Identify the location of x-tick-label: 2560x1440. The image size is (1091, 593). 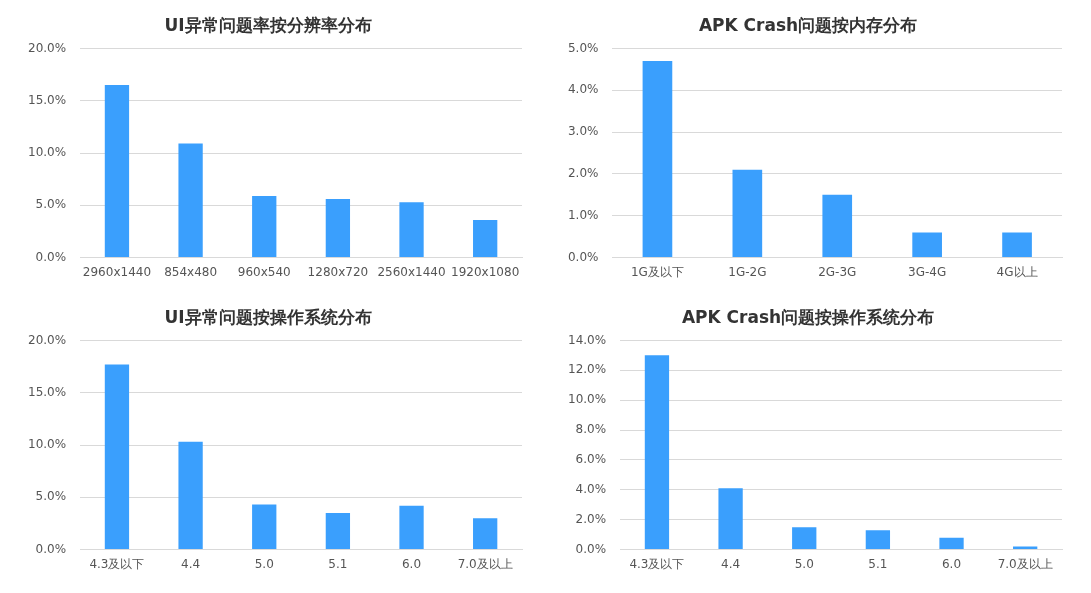
(411, 271).